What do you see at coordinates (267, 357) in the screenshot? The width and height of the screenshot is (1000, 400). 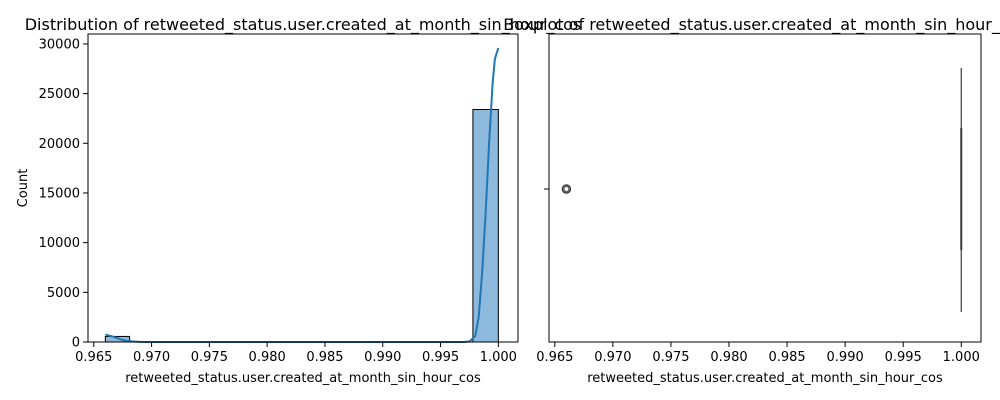 I see `histogram-x-tick-label: 0.980` at bounding box center [267, 357].